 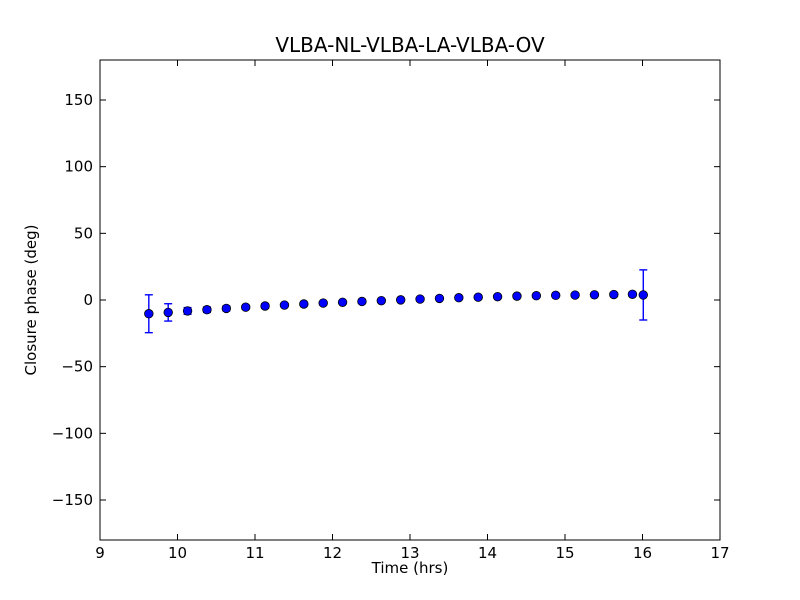 What do you see at coordinates (409, 553) in the screenshot?
I see `x-tick-label: 13` at bounding box center [409, 553].